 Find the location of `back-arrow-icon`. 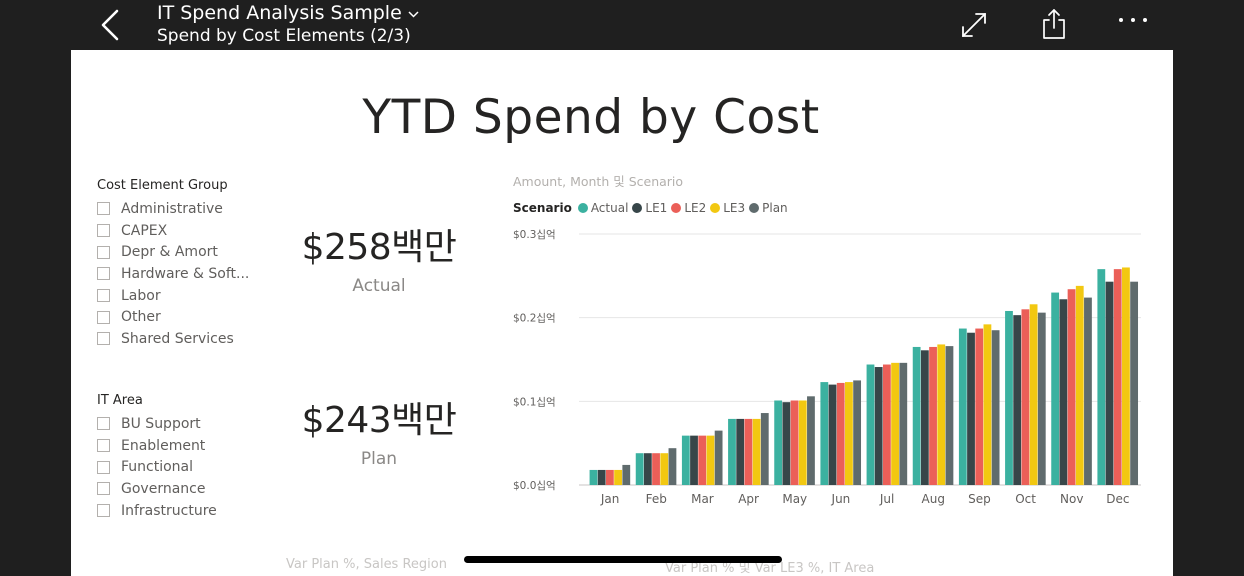

back-arrow-icon is located at coordinates (111, 25).